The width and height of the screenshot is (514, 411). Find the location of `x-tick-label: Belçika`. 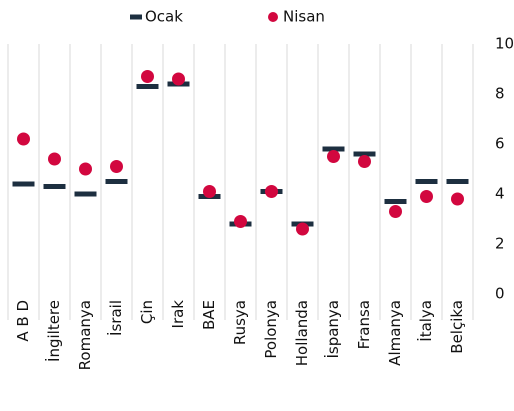

x-tick-label: Belçika is located at coordinates (457, 327).